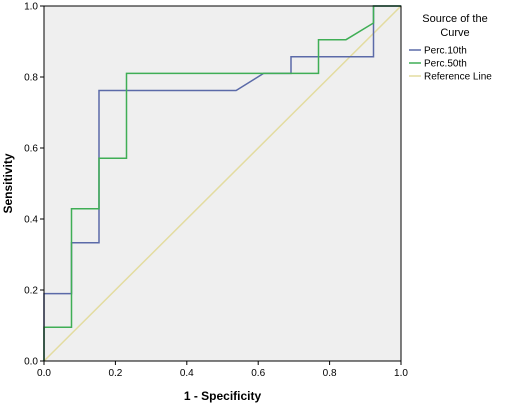 This screenshot has width=510, height=407. Describe the element at coordinates (222, 370) in the screenshot. I see `x-axis: 0.0 0.2 0.4 0.6 0.8 1.0` at that location.